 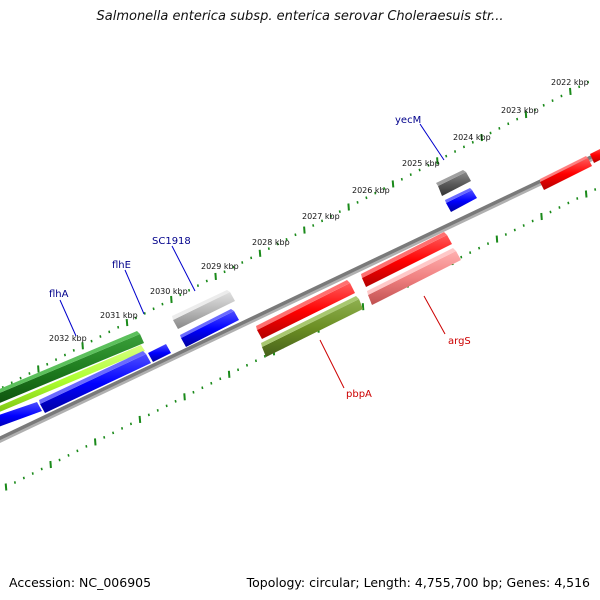 I want to click on gene-label-SC1918: SC1918, so click(x=171, y=241).